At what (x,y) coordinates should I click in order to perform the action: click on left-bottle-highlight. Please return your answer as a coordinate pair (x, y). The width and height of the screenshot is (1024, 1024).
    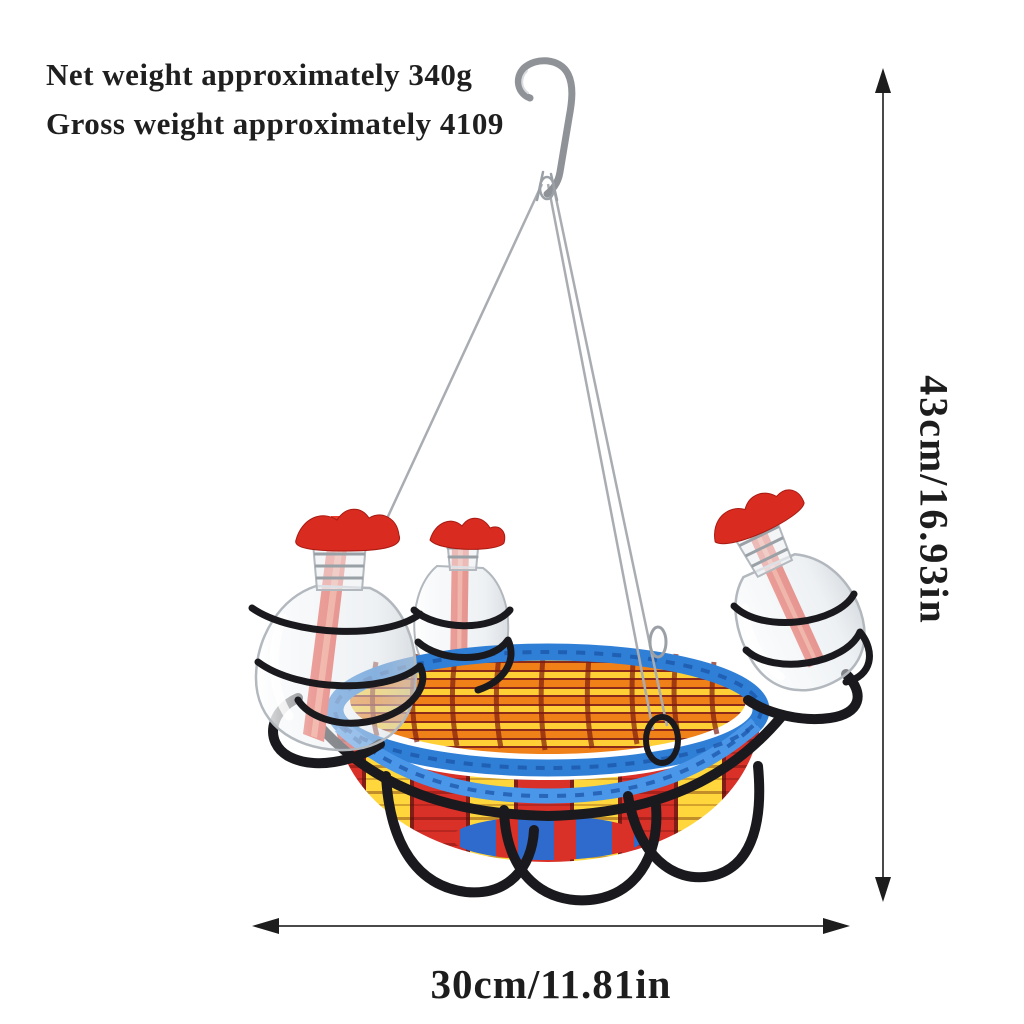
    Looking at the image, I should click on (281, 667).